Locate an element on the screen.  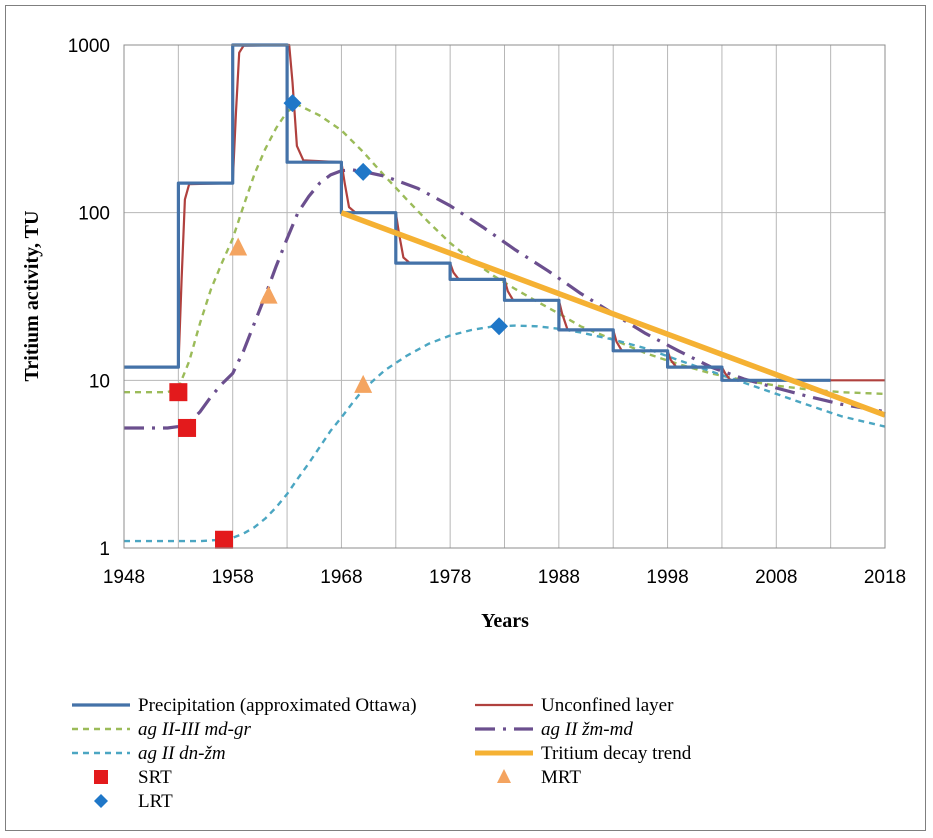
legend-label-precipitation-approximated-ottawa-: Precipitation (approximated Ottawa) is located at coordinates (277, 705).